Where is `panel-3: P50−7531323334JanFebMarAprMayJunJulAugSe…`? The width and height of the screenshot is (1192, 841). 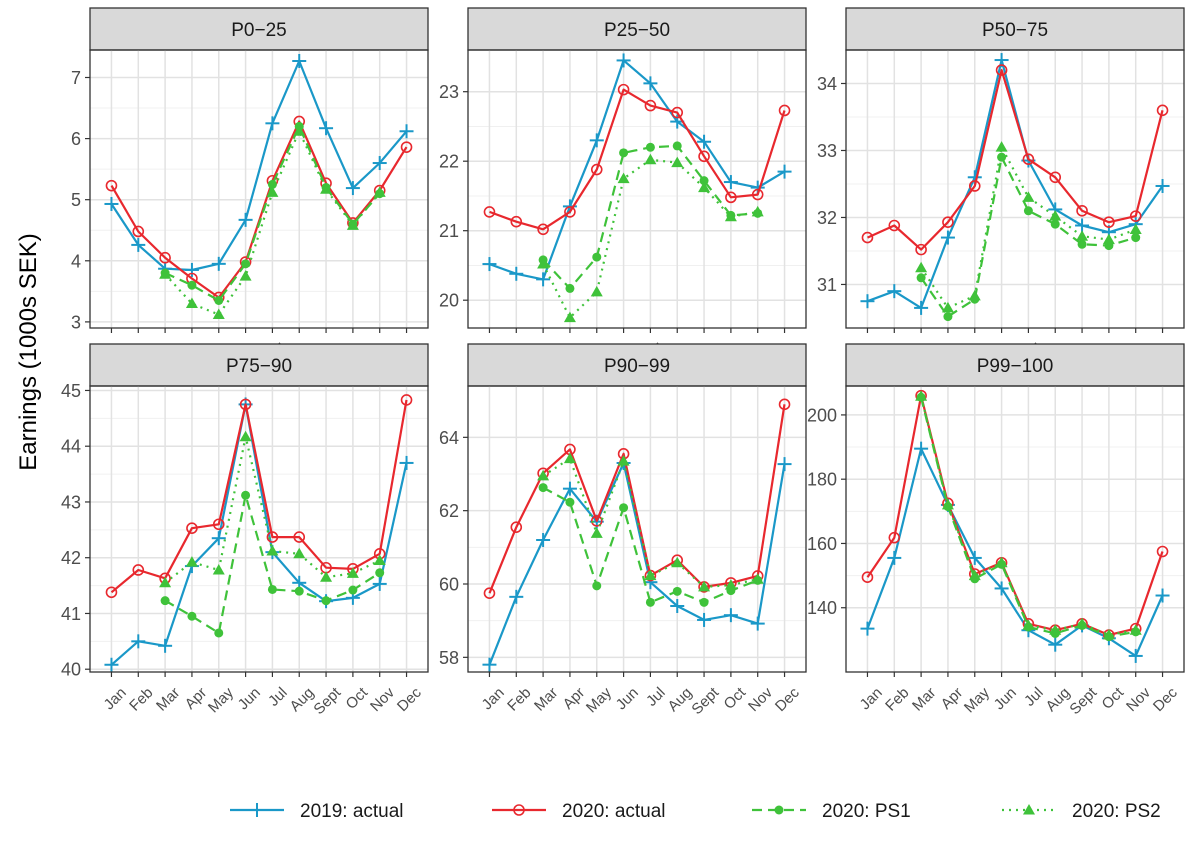
panel-3: P50−7531323334JanFebMarAprMayJunJulAugSe… is located at coordinates (1001, 190).